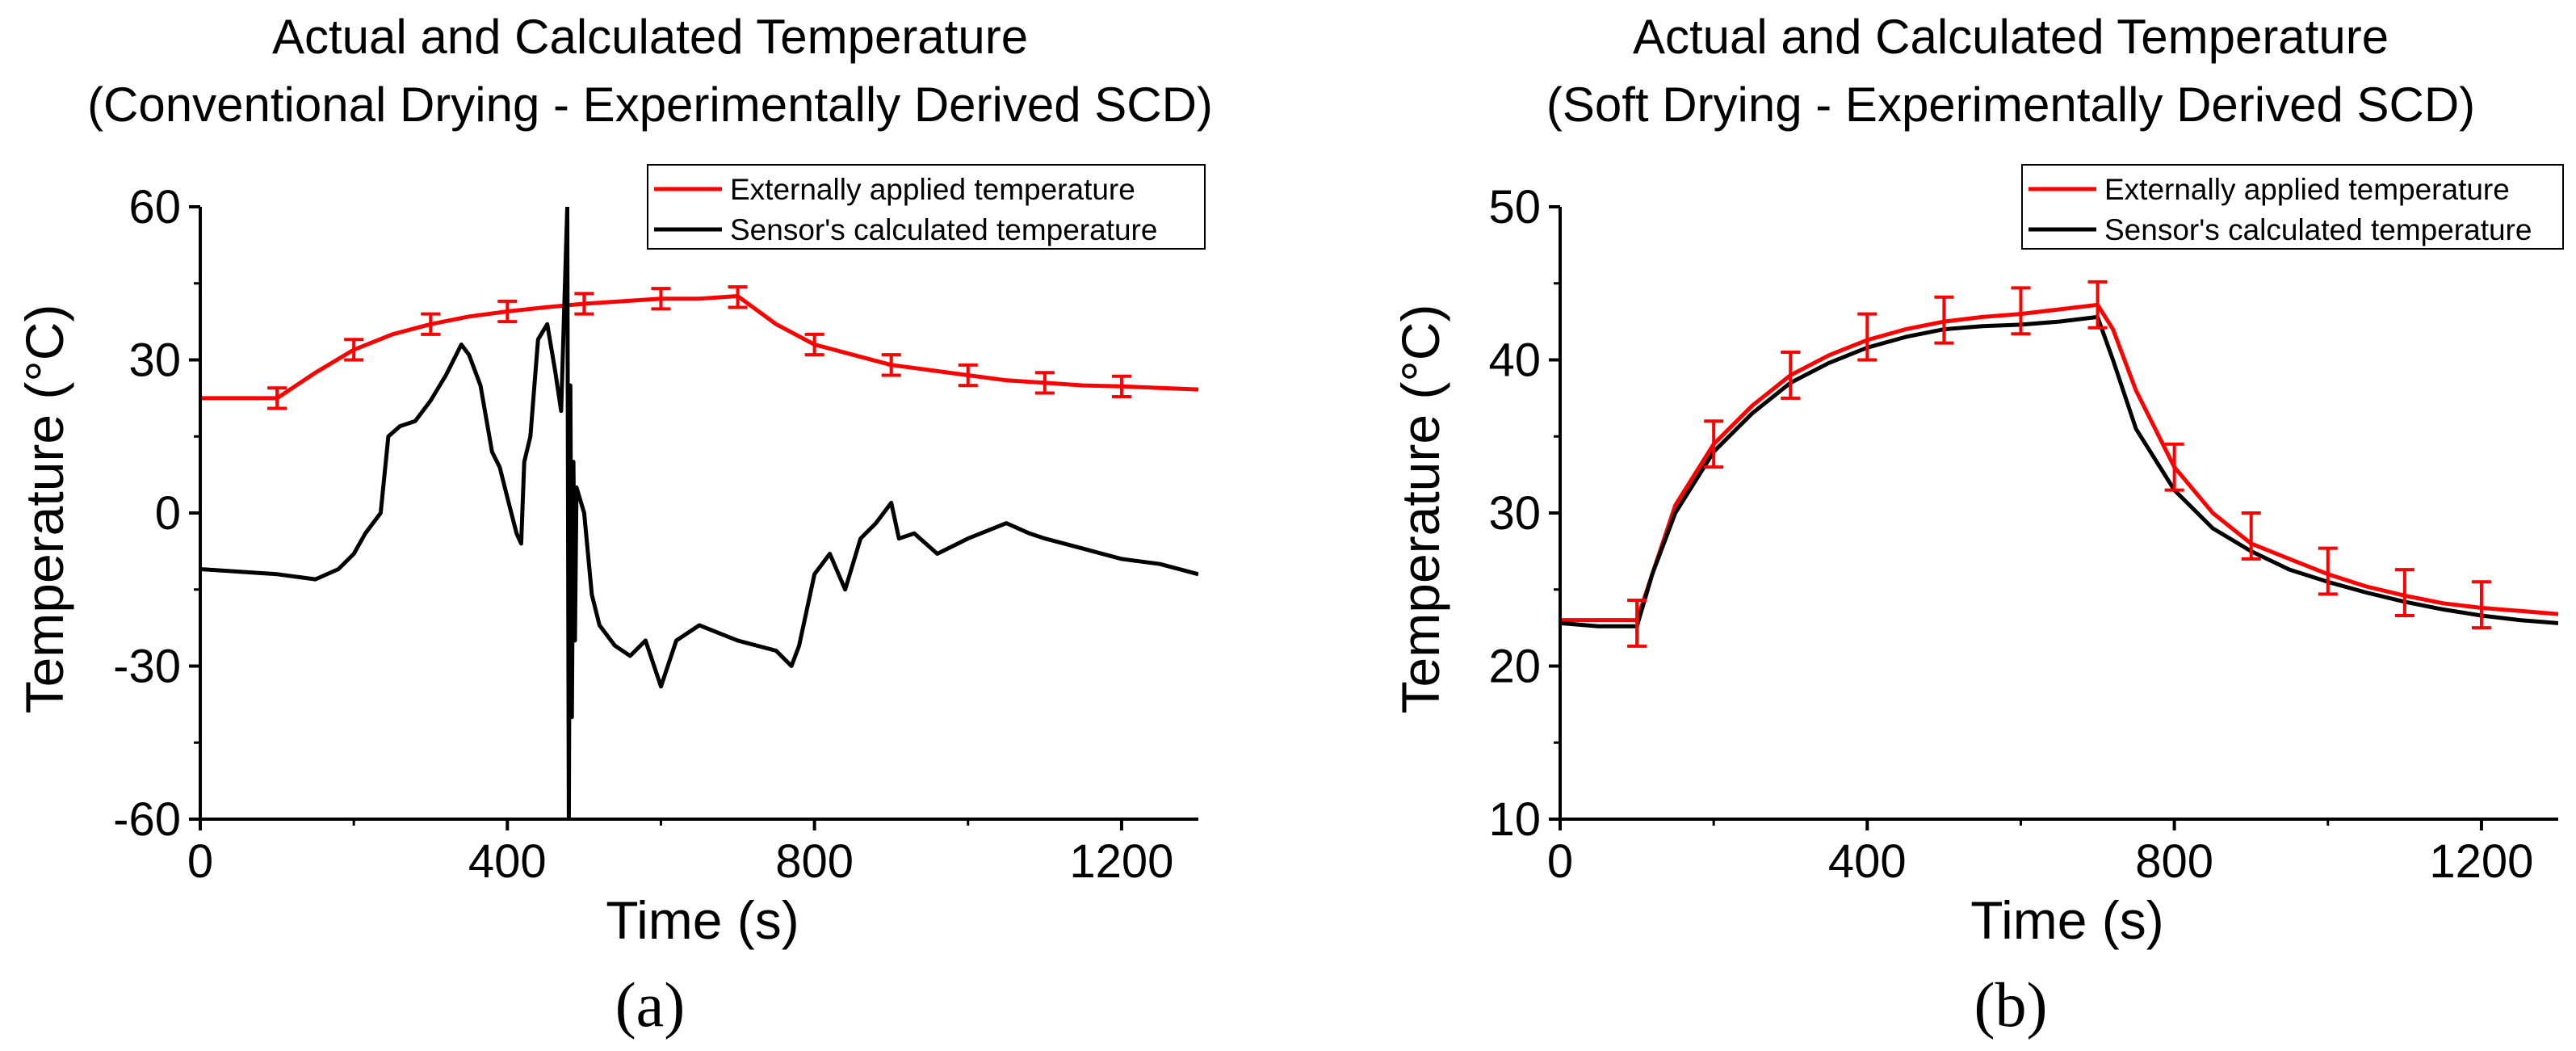 This screenshot has width=2576, height=1051. I want to click on series-sensor, so click(2059, 471).